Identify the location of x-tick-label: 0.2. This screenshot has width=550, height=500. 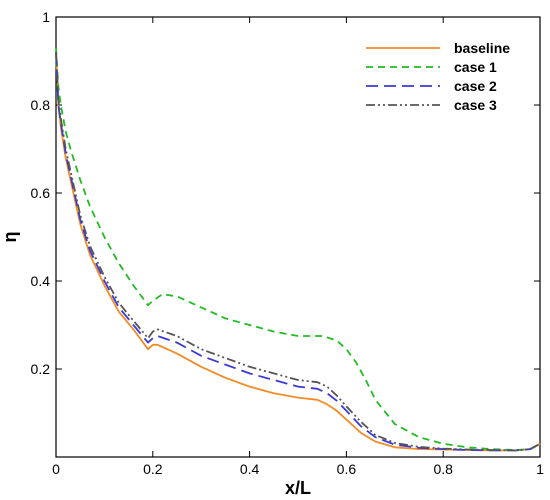
(153, 469).